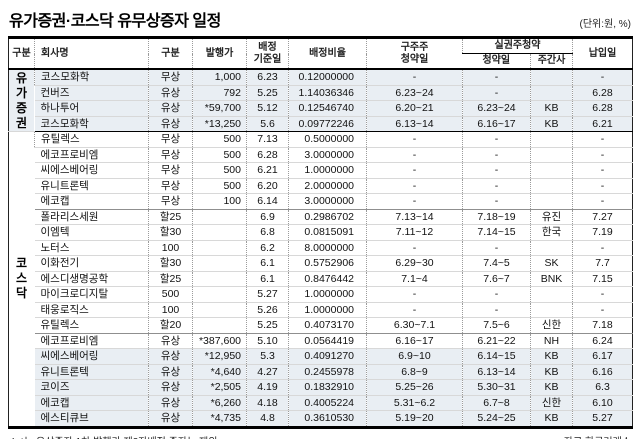 The width and height of the screenshot is (640, 439). I want to click on cell-payment: 6.28, so click(602, 93).